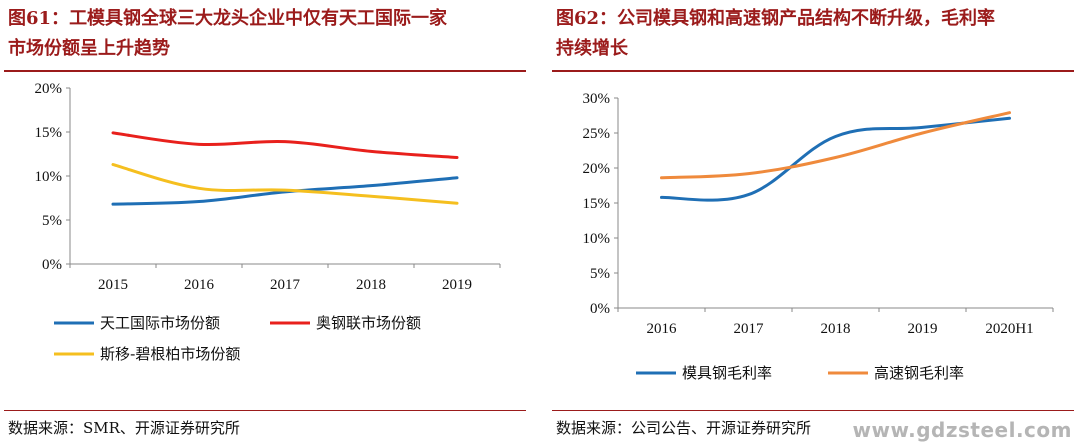  What do you see at coordinates (597, 134) in the screenshot?
I see `fig62-y-tick-label: 25%` at bounding box center [597, 134].